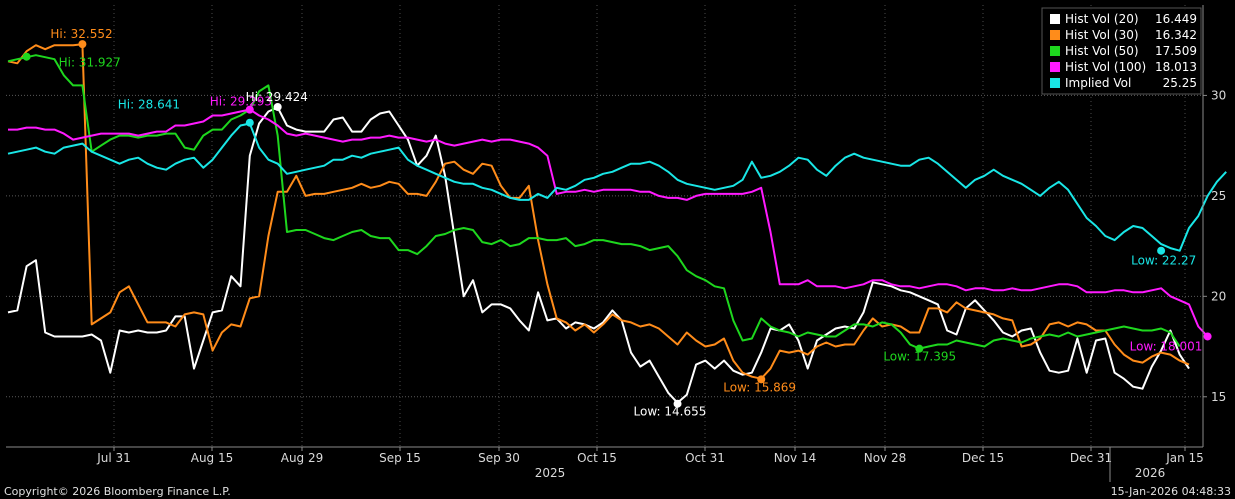  I want to click on legend-box, so click(1121, 51).